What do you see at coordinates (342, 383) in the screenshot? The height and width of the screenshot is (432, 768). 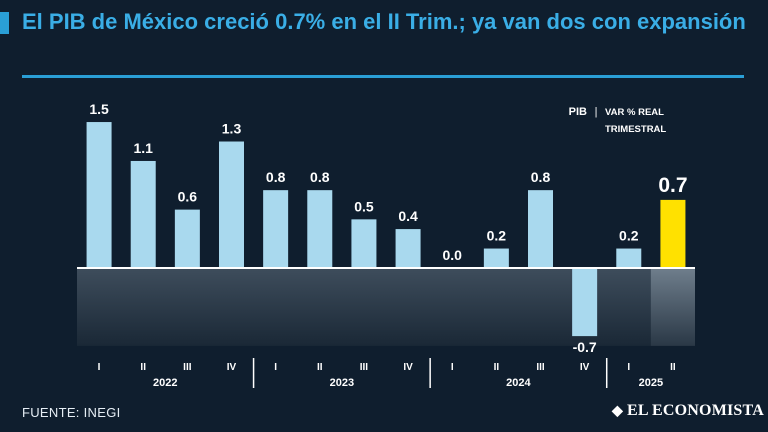 I see `year-label: 2023` at bounding box center [342, 383].